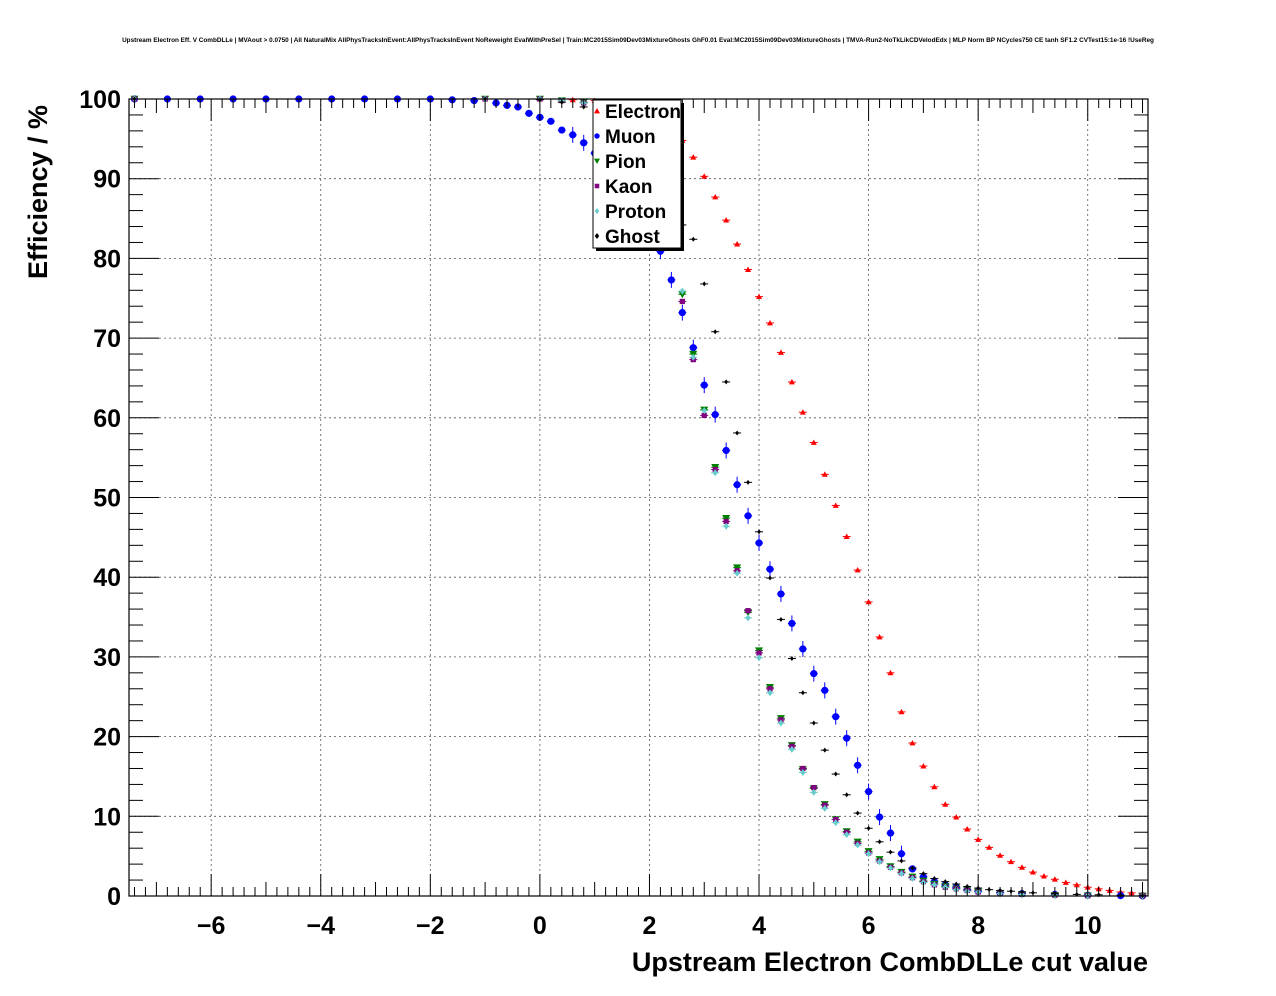  Describe the element at coordinates (597, 111) in the screenshot. I see `legend-marker-electron` at that location.